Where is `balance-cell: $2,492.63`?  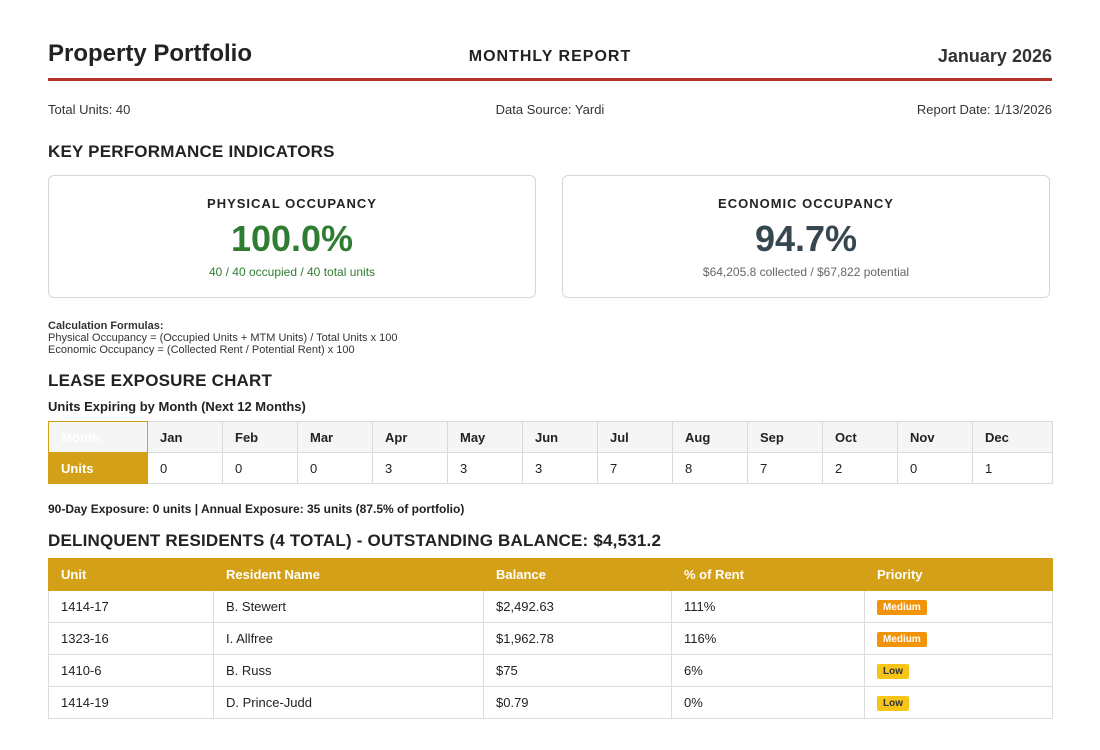
balance-cell: $2,492.63 is located at coordinates (577, 606).